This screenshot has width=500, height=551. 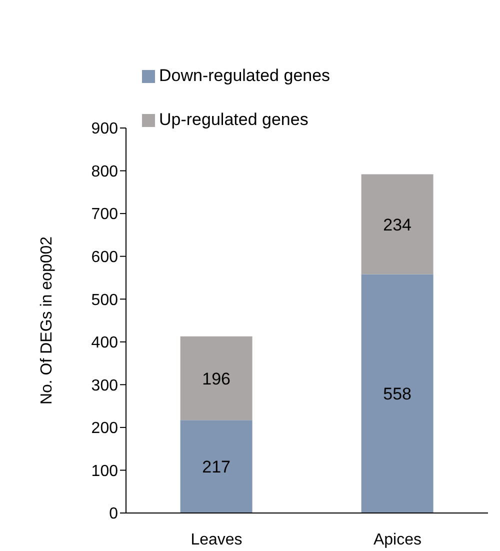 What do you see at coordinates (233, 119) in the screenshot?
I see `legend-label: Up-regulated genes` at bounding box center [233, 119].